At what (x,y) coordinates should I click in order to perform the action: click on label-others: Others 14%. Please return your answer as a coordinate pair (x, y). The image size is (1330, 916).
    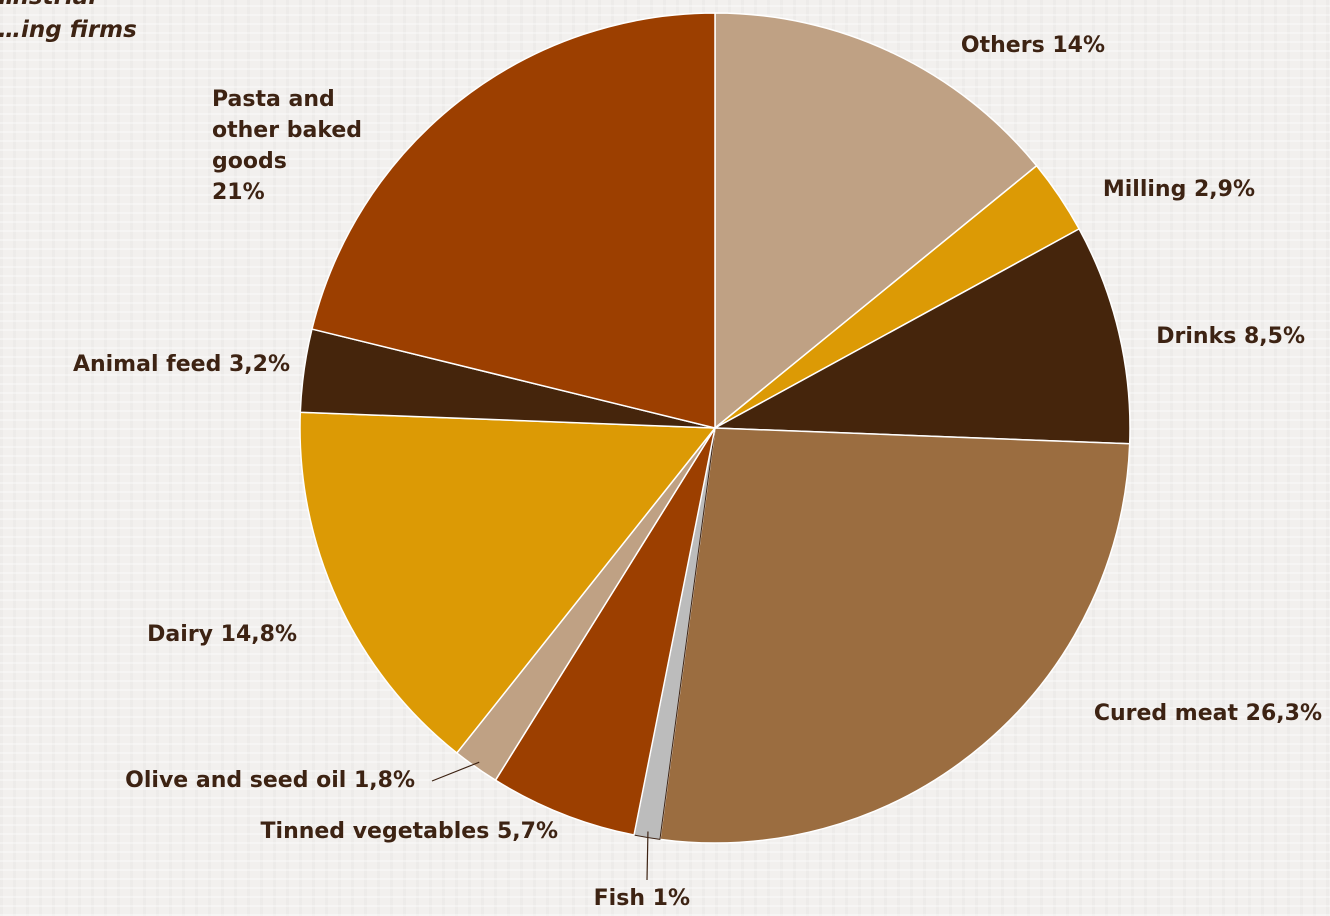
    Looking at the image, I should click on (1033, 45).